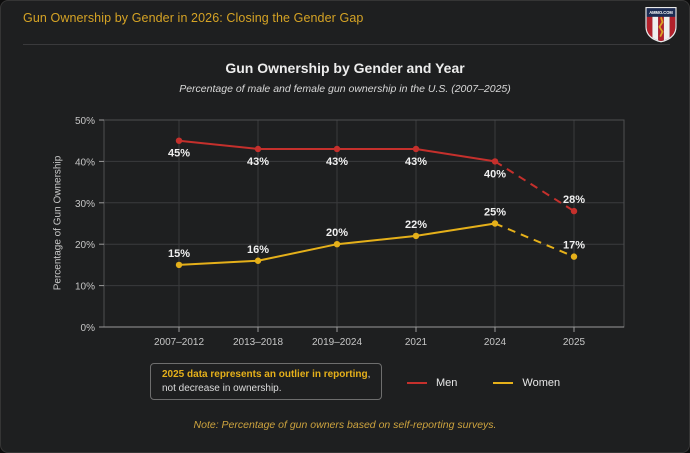 This screenshot has height=453, width=690. I want to click on y-tick-label: 20%, so click(85, 245).